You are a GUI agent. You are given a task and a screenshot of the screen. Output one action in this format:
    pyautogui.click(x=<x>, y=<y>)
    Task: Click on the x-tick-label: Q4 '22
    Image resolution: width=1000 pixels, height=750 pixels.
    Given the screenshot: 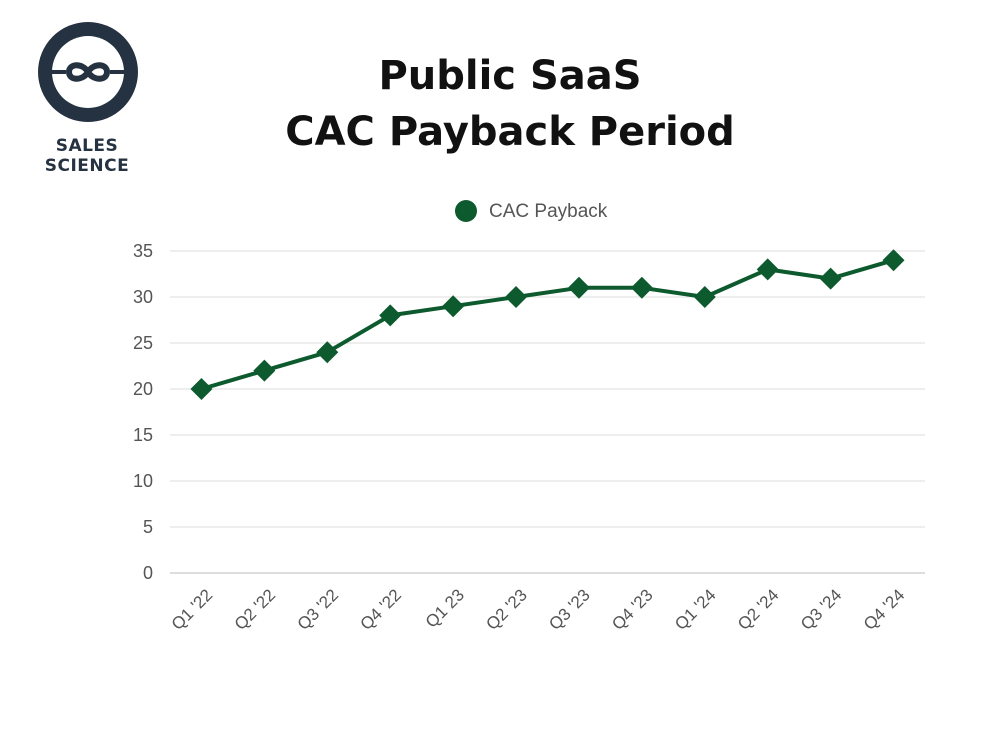 What is the action you would take?
    pyautogui.click(x=381, y=609)
    